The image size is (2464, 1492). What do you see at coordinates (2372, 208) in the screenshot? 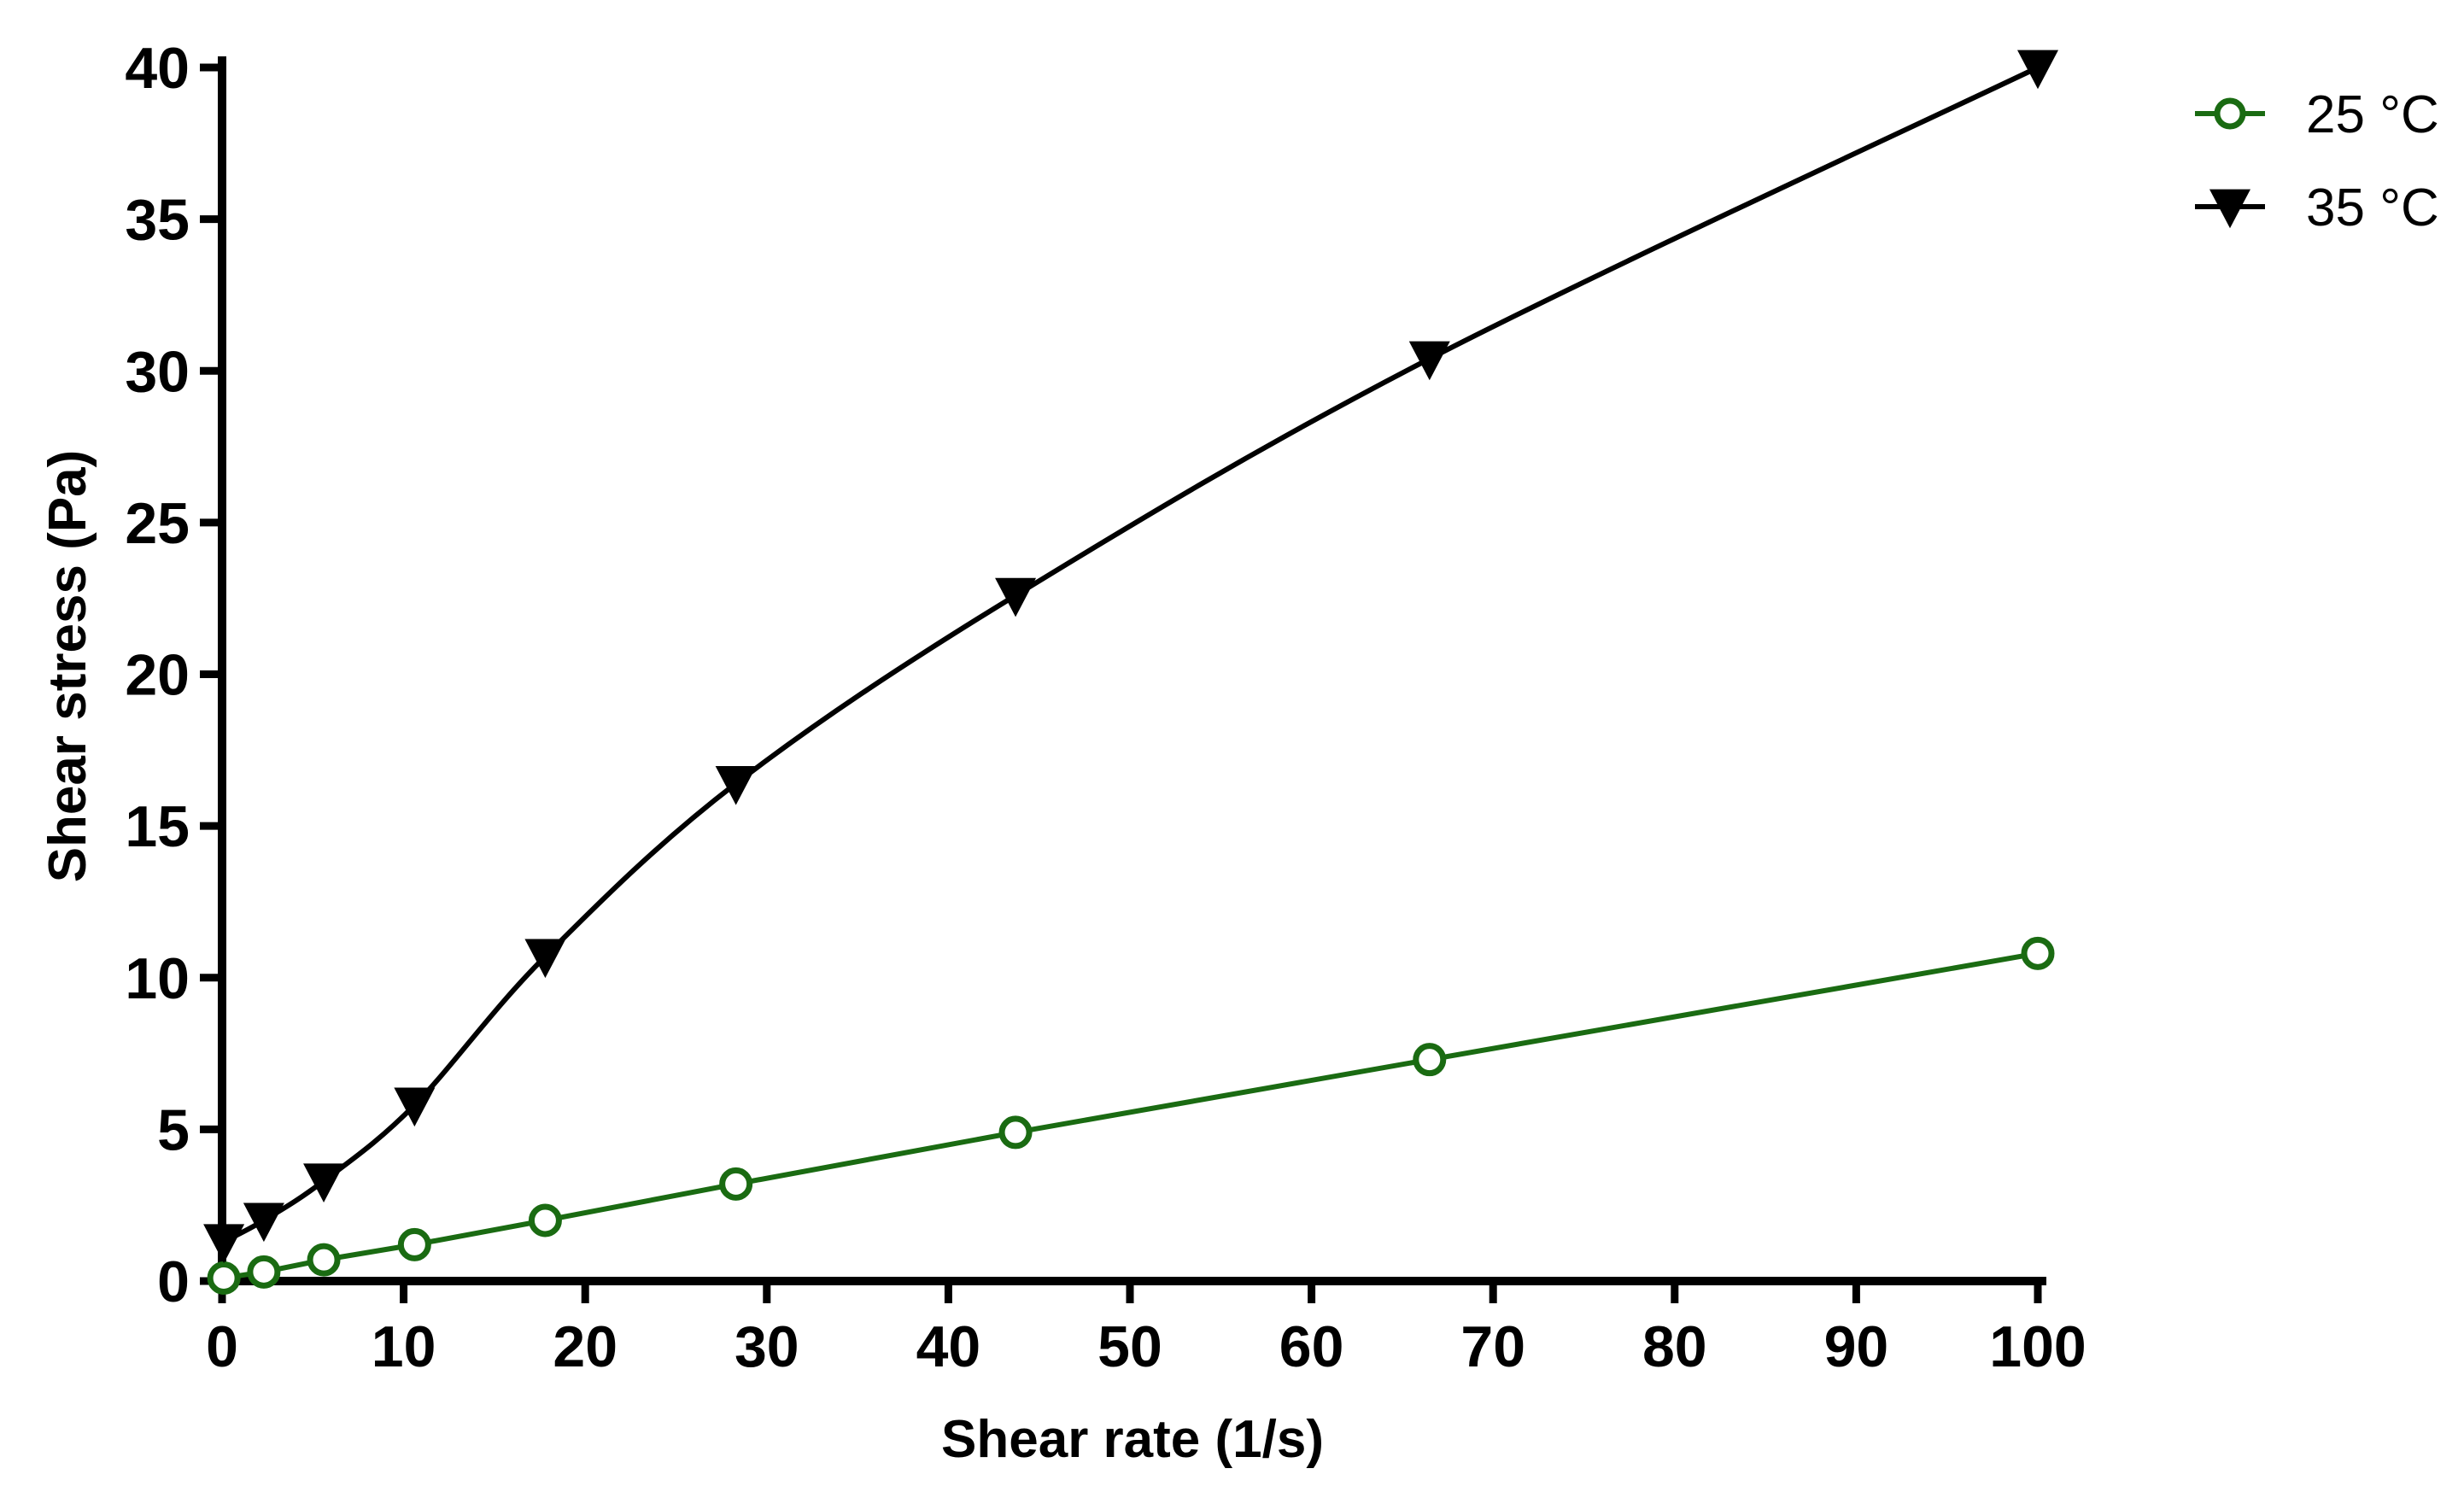
I see `legend-label: 35 °C` at bounding box center [2372, 208].